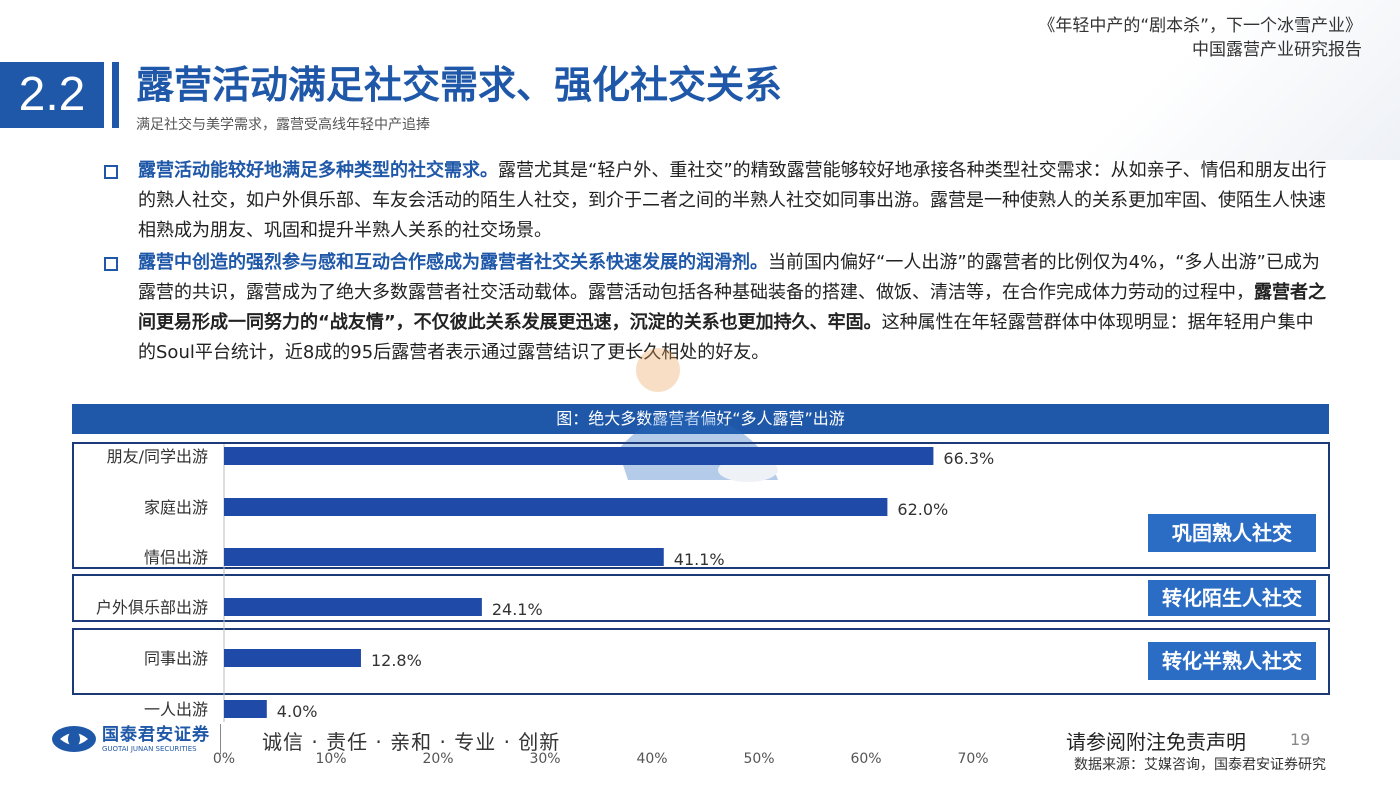 Image resolution: width=1400 pixels, height=788 pixels. What do you see at coordinates (701, 505) in the screenshot?
I see `group-frame-acquaintance` at bounding box center [701, 505].